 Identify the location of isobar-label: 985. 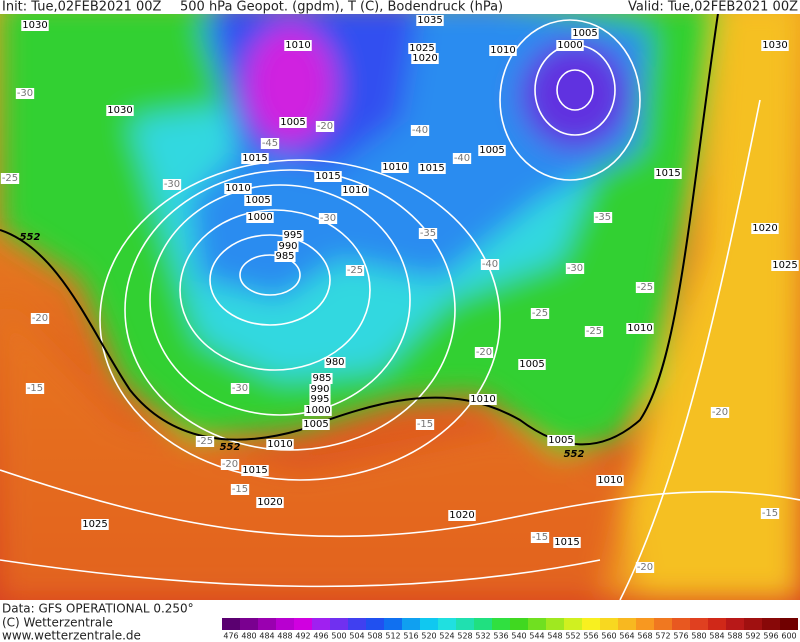
(284, 256).